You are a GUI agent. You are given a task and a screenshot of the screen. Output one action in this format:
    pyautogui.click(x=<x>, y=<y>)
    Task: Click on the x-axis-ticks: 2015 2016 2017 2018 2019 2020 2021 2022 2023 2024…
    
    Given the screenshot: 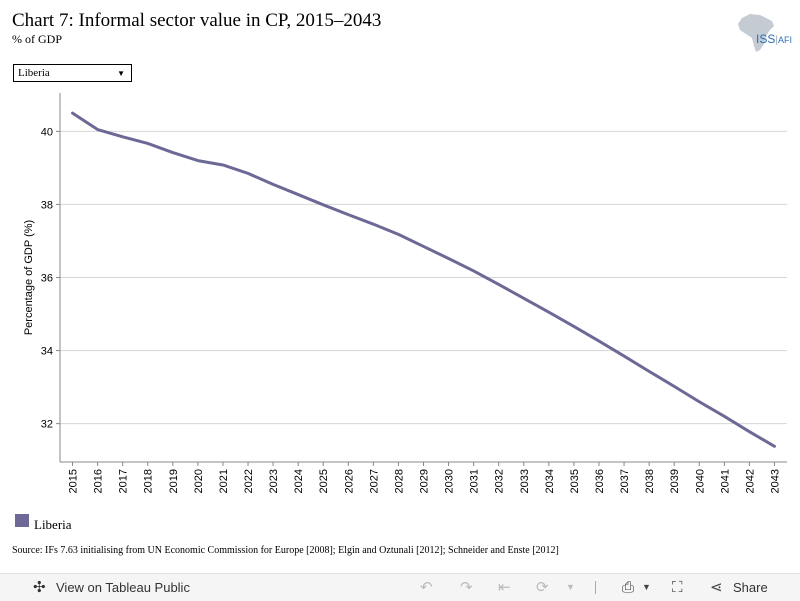 What is the action you would take?
    pyautogui.click(x=424, y=477)
    